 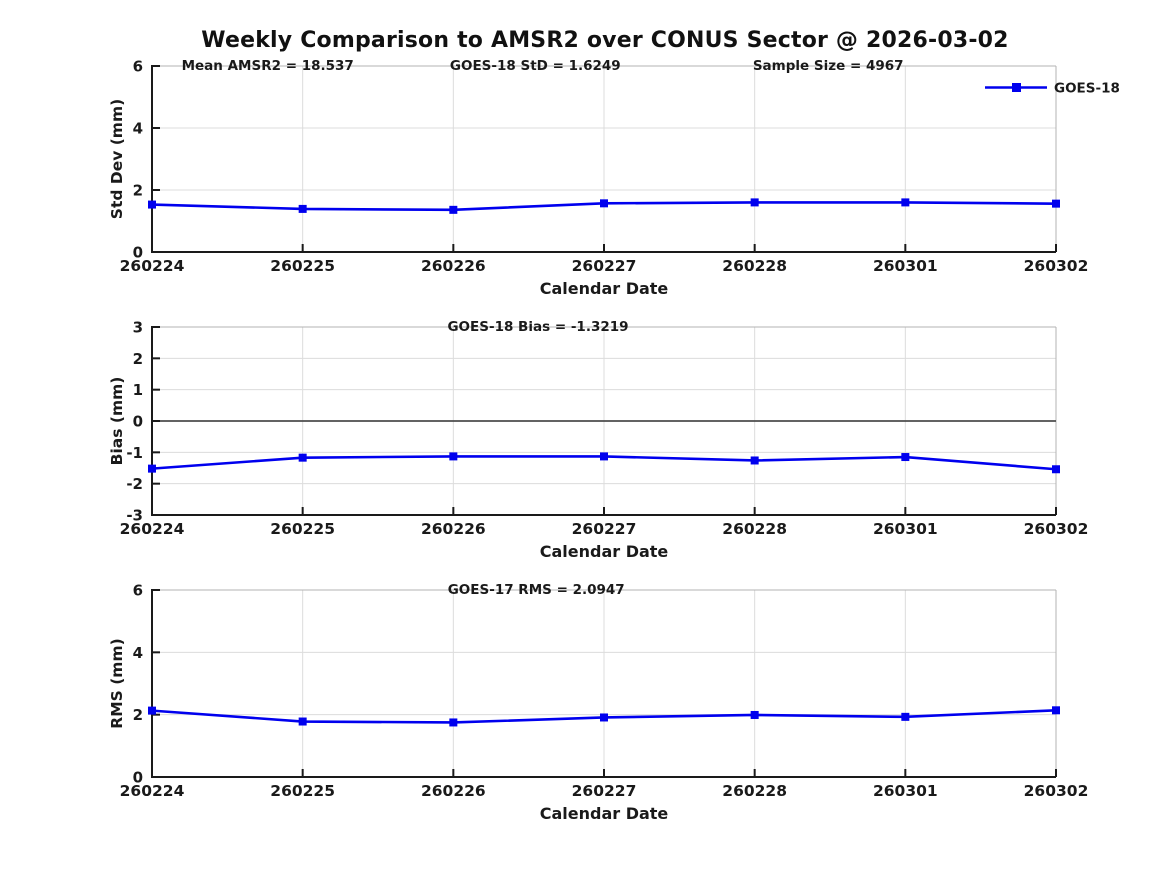 I want to click on stat-annotation: Sample Size = 4967, so click(x=828, y=66).